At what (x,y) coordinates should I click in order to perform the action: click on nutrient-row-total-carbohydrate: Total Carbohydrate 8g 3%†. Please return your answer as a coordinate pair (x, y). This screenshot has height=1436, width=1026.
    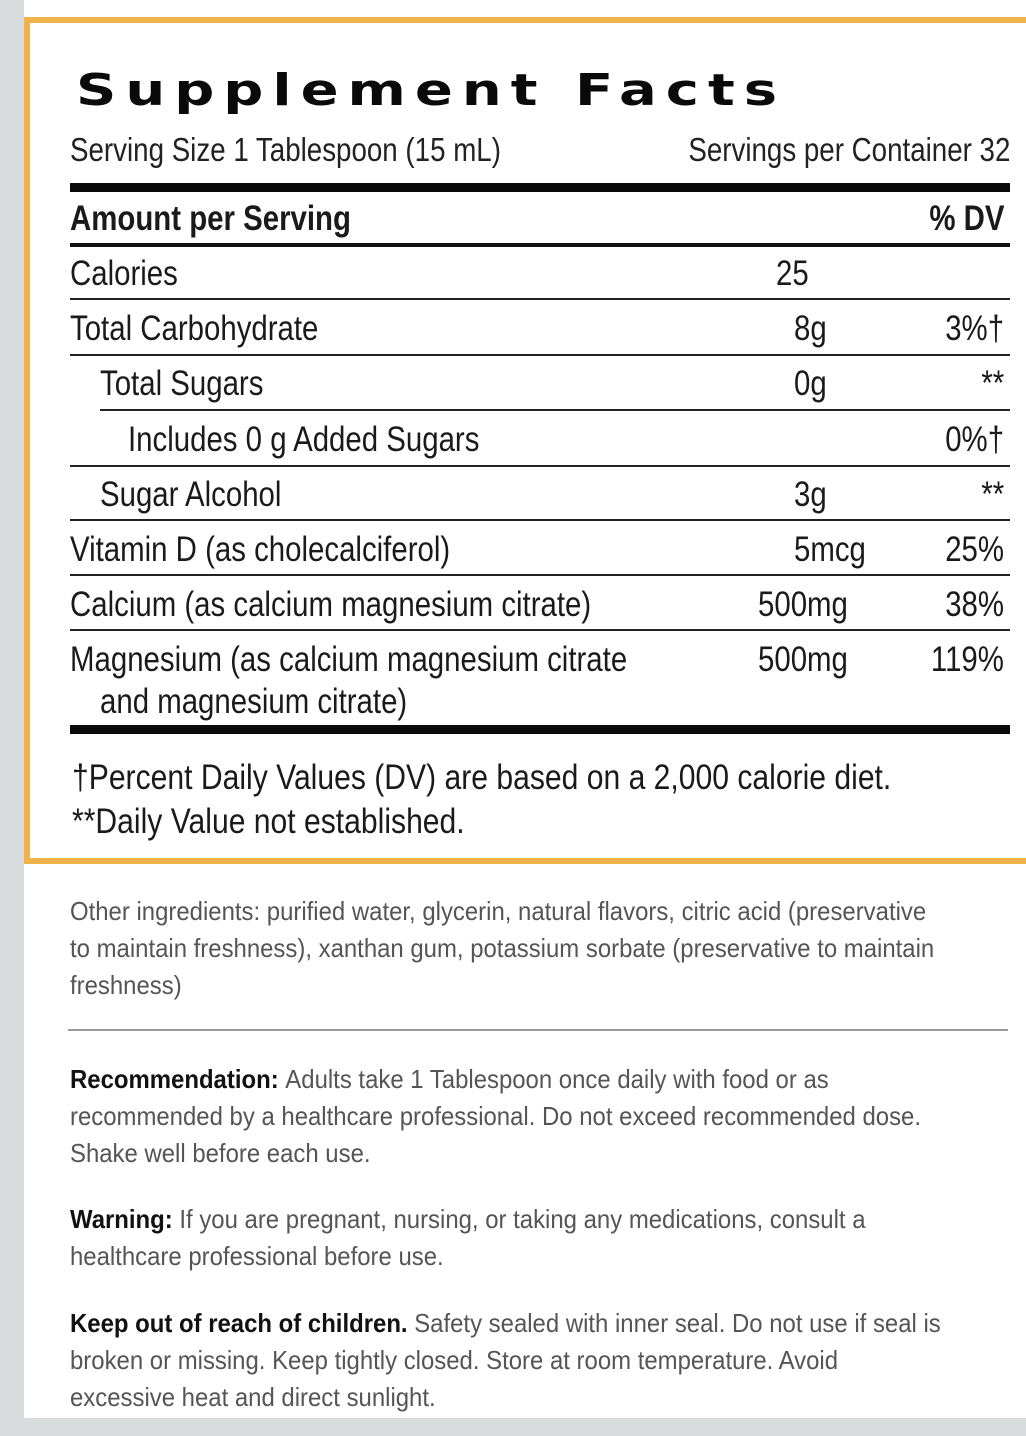
    Looking at the image, I should click on (540, 330).